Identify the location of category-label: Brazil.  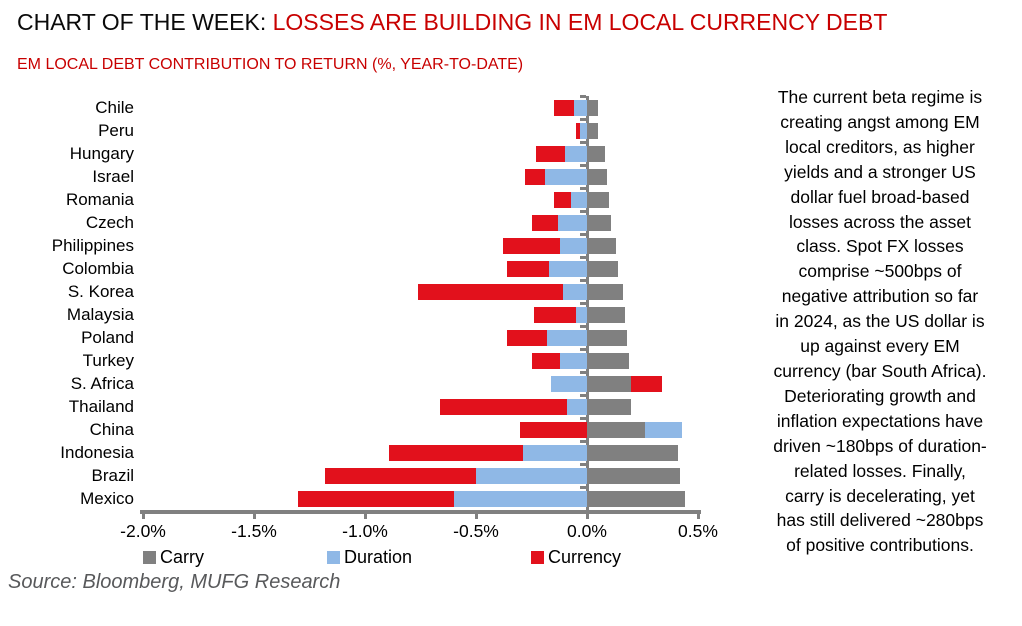
(112, 475).